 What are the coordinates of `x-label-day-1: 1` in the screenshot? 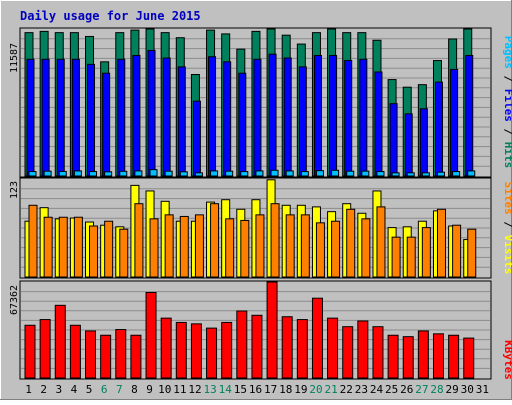 It's located at (28, 389).